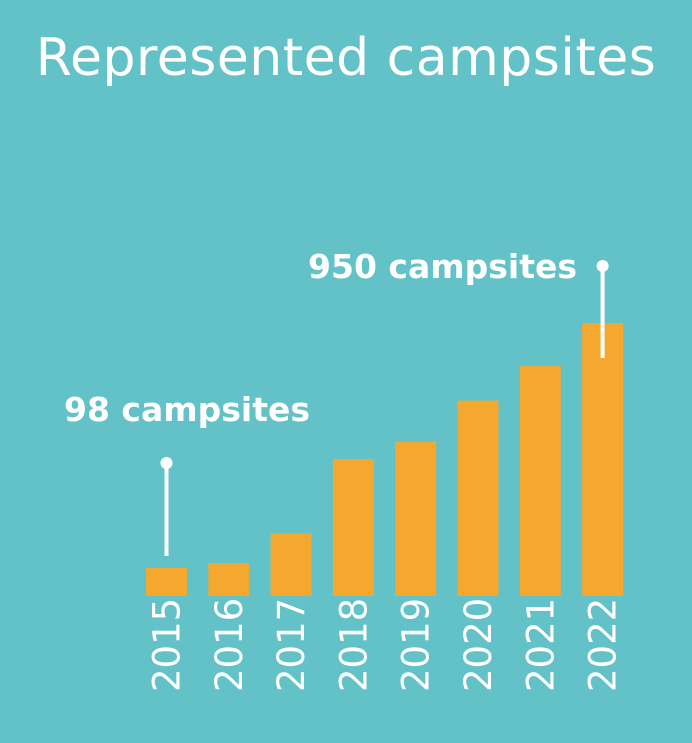  What do you see at coordinates (166, 463) in the screenshot?
I see `annotation-marker-2015` at bounding box center [166, 463].